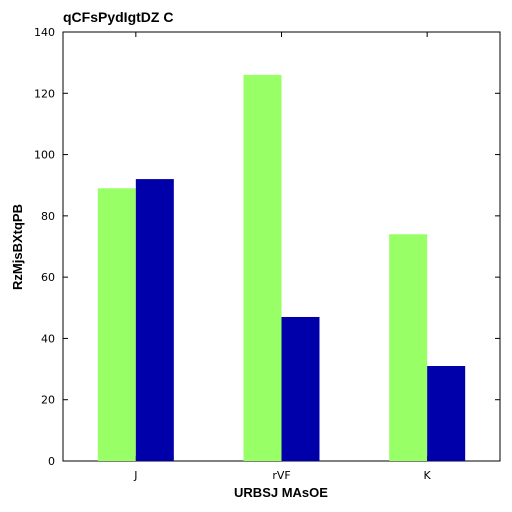 The height and width of the screenshot is (512, 512). I want to click on y-tick-label: 80, so click(48, 216).